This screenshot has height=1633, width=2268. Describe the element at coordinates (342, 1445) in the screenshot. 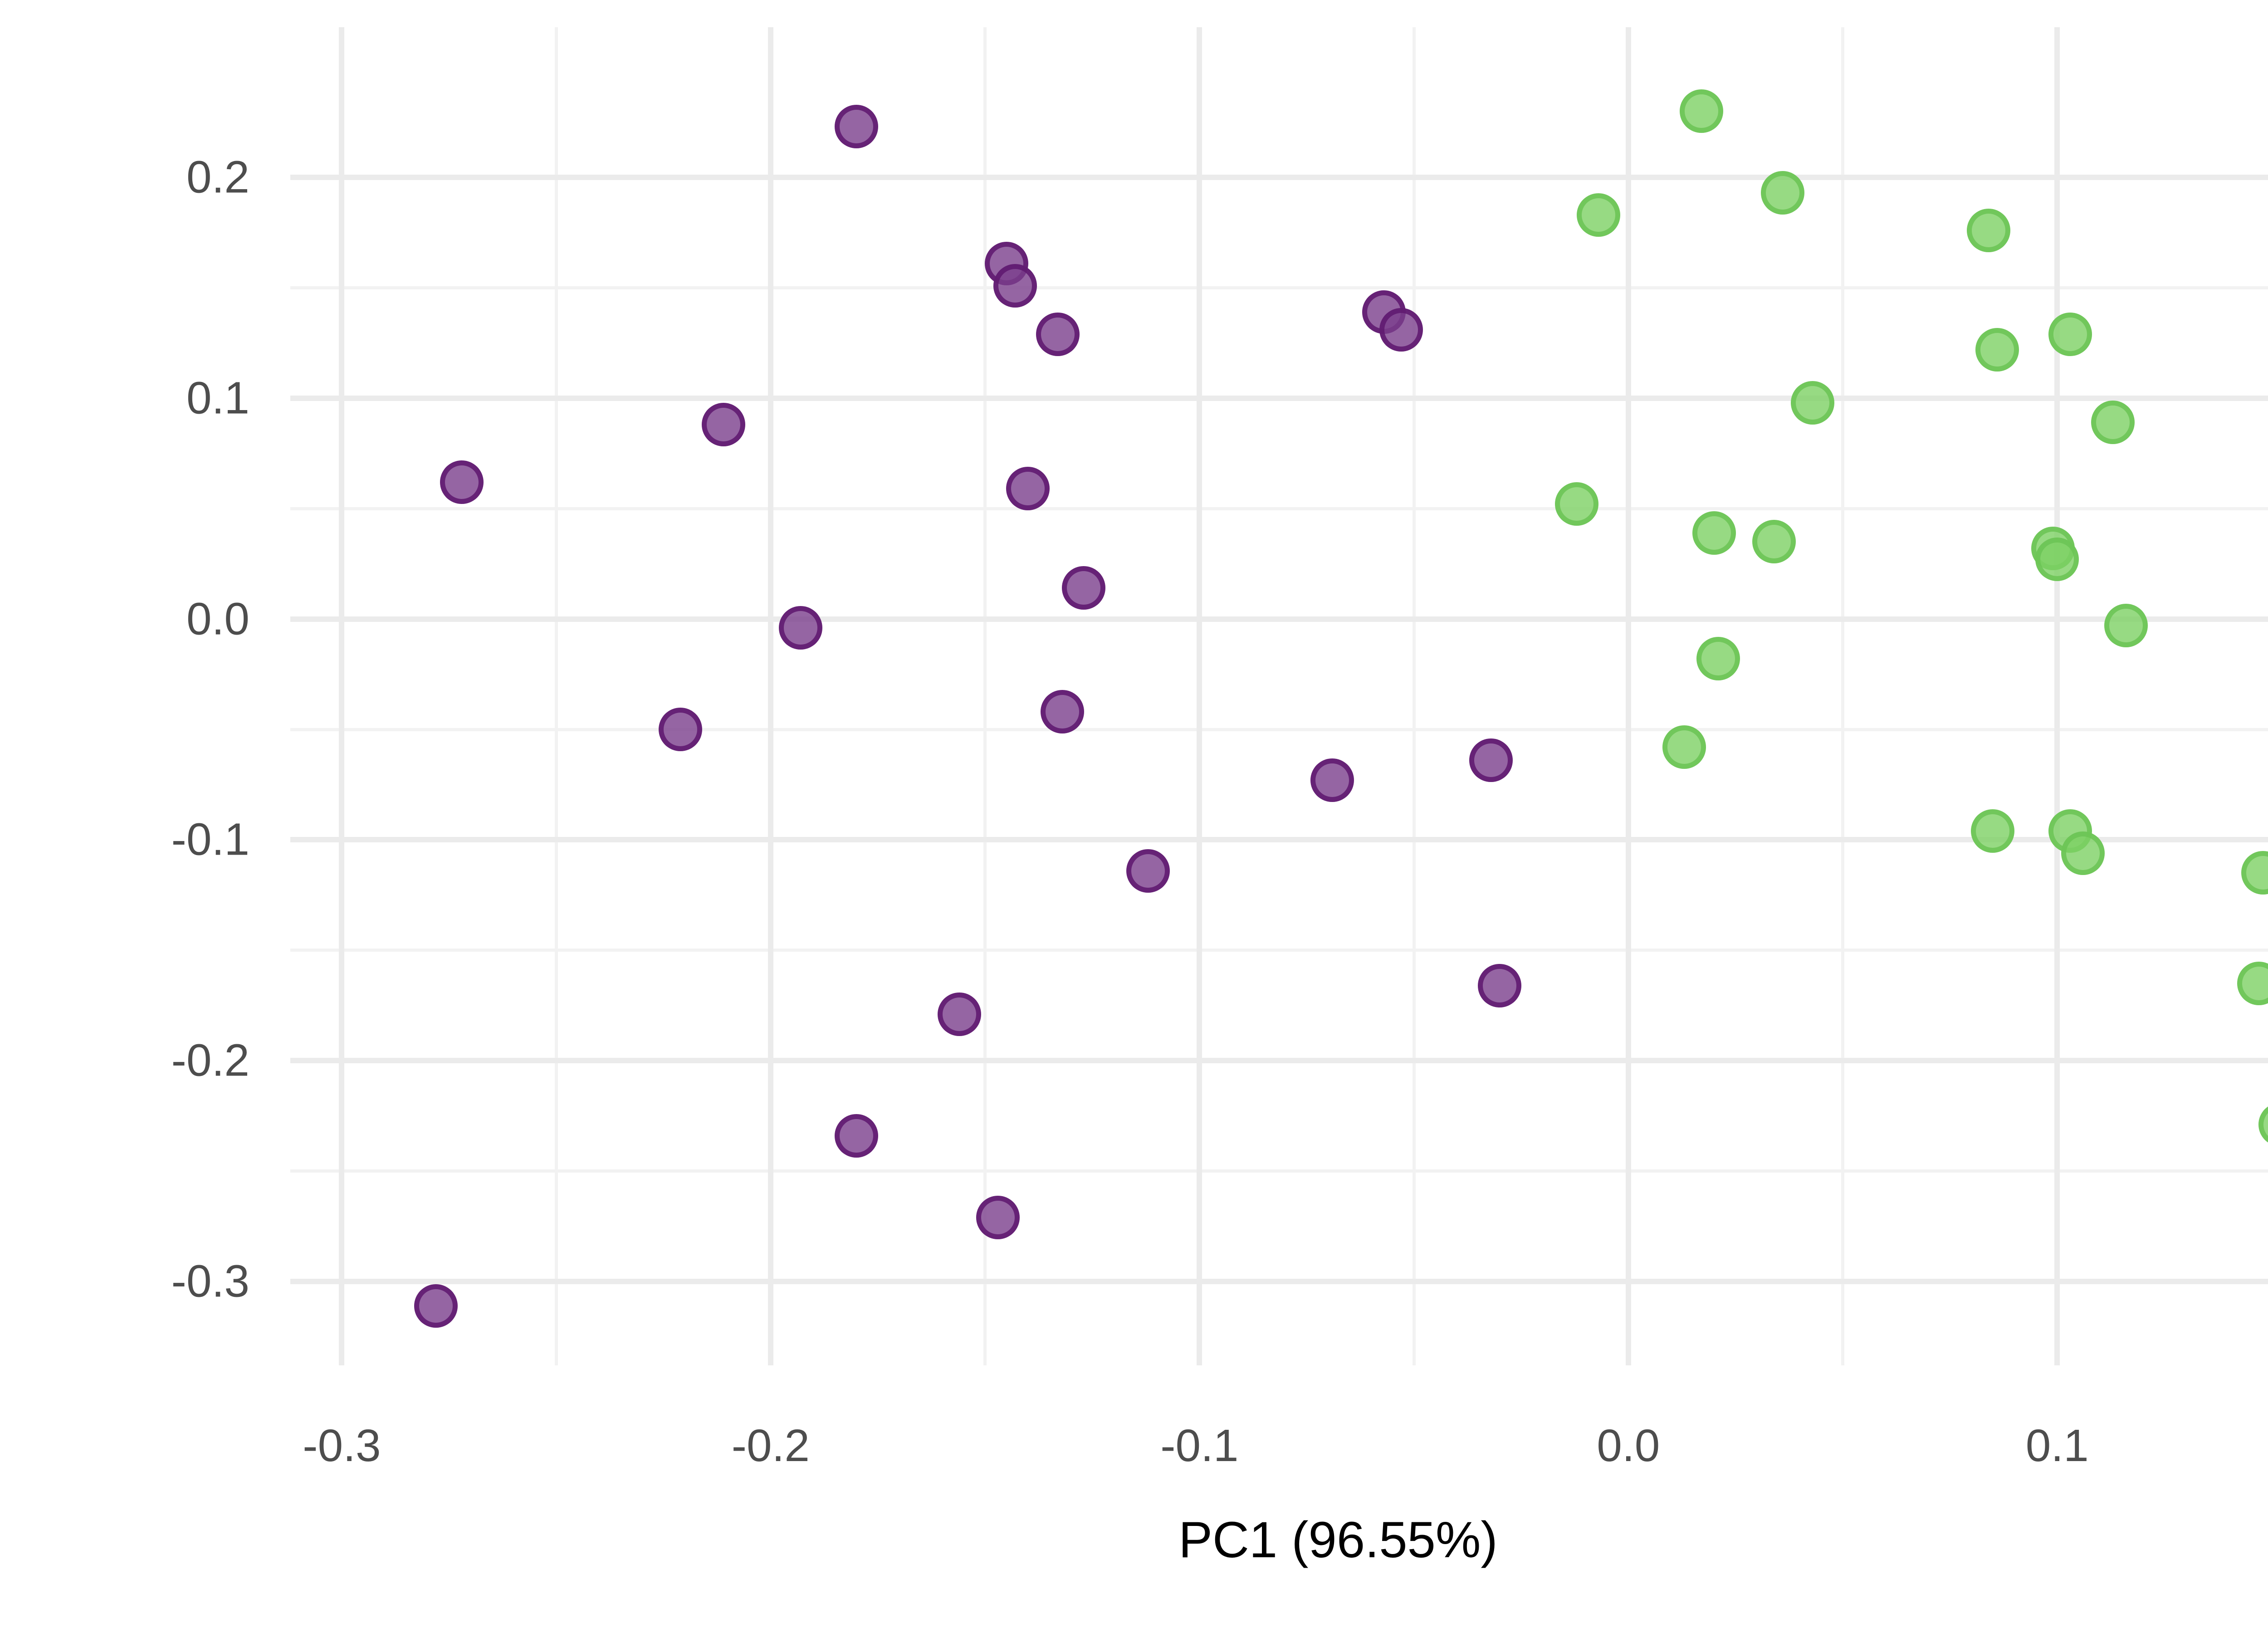

I see `x-tick-label: -0.3` at that location.